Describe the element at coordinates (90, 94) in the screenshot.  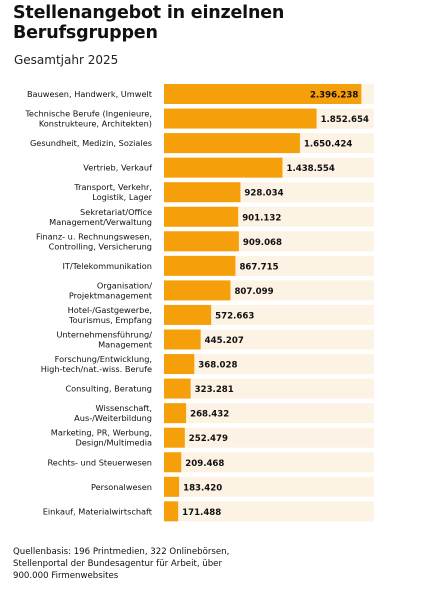
I see `category-label: Bauwesen, Handwerk, Umwelt` at that location.